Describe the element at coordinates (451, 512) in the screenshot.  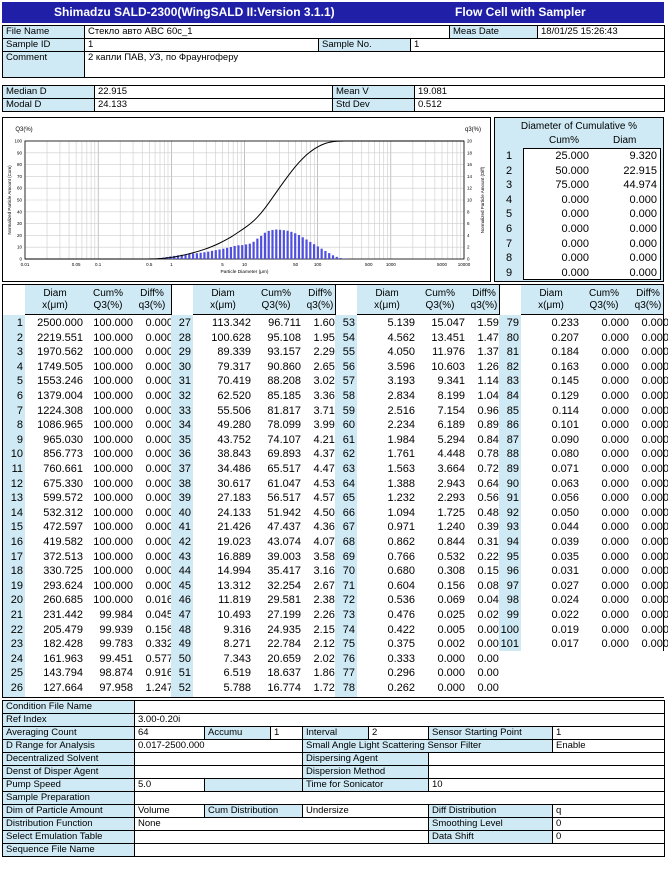
I see `dist-row-cum: 1.725` at that location.